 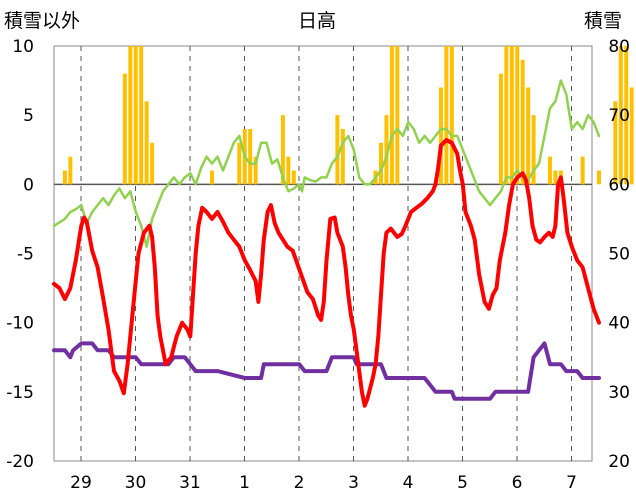 I want to click on y-left-tick-label: 0, so click(x=28, y=185).